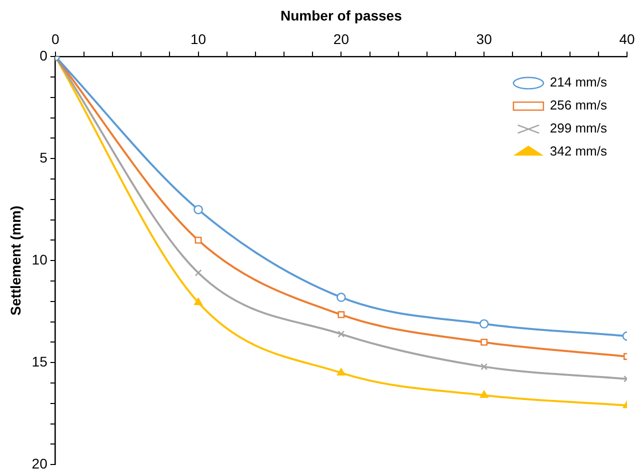  Describe the element at coordinates (55, 39) in the screenshot. I see `x-tick-label: 0` at that location.